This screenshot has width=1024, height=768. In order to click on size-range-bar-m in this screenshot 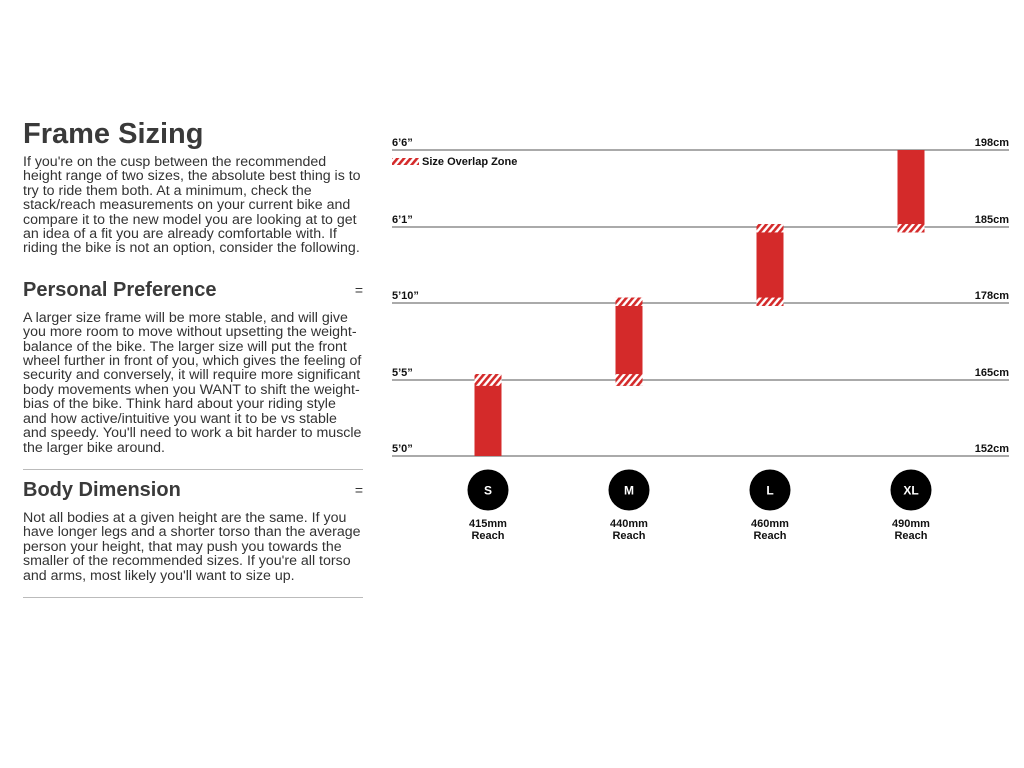, I will do `click(629, 341)`.